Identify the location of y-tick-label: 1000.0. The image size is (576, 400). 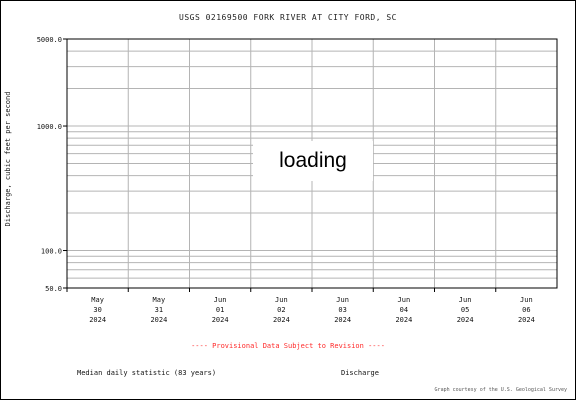
(49, 127).